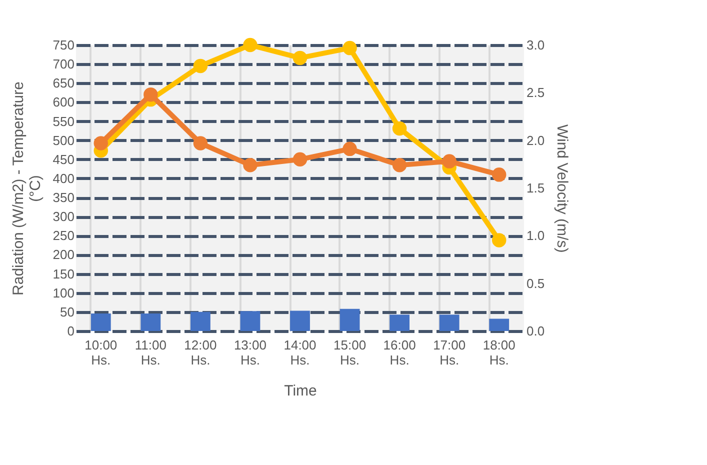  I want to click on x-axis-title: Time, so click(300, 391).